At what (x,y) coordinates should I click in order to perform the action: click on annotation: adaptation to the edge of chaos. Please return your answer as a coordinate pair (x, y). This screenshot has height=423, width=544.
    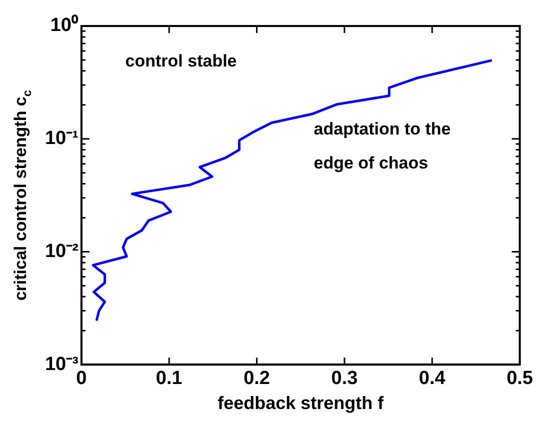
    Looking at the image, I should click on (382, 145).